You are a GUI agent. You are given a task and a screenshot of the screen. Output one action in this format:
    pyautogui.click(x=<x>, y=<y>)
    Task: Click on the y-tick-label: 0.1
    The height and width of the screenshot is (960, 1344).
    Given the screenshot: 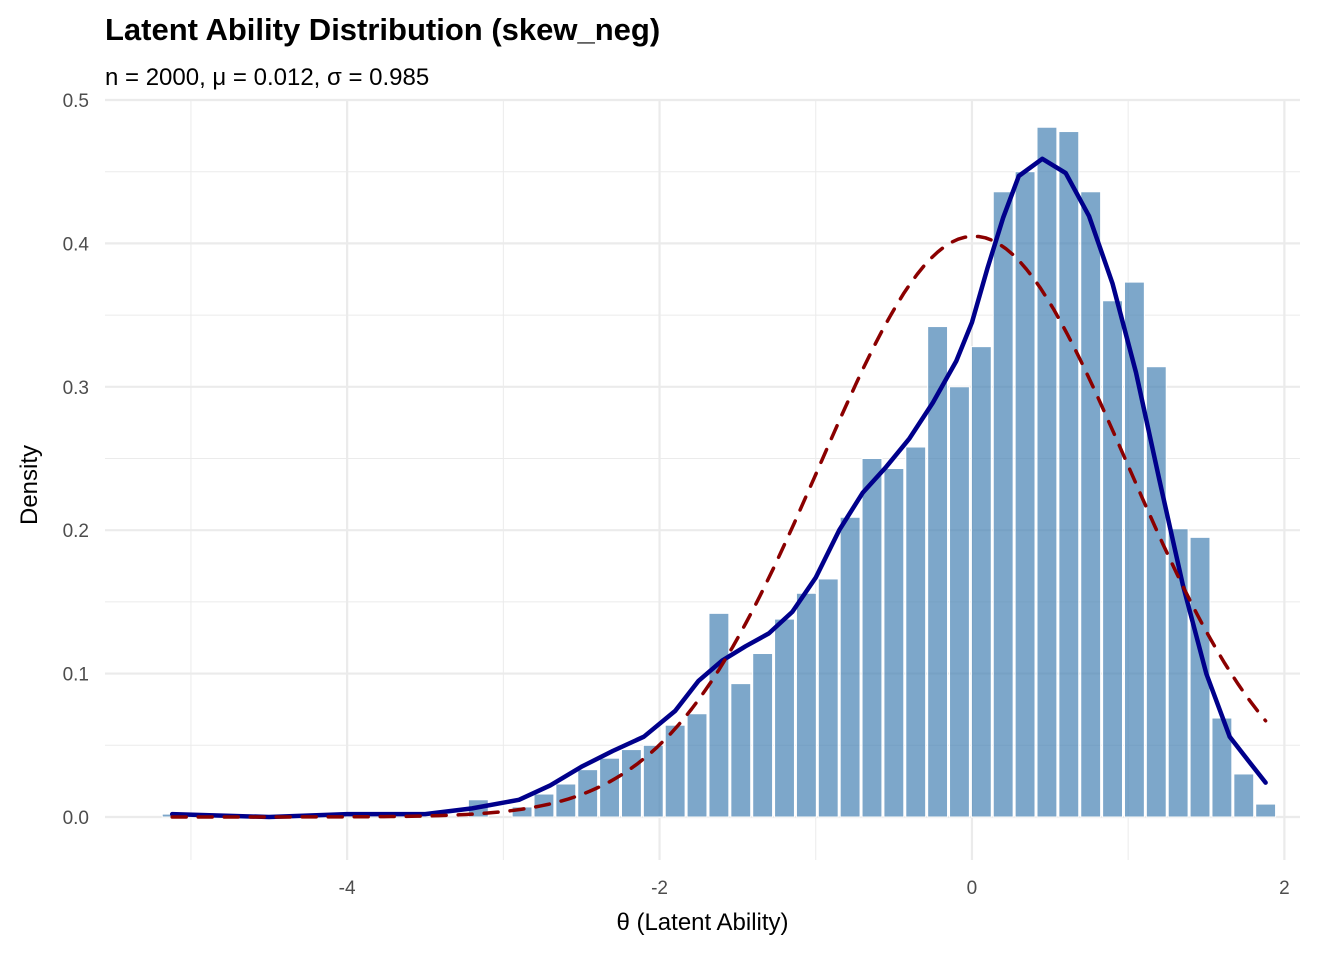 What is the action you would take?
    pyautogui.click(x=76, y=675)
    